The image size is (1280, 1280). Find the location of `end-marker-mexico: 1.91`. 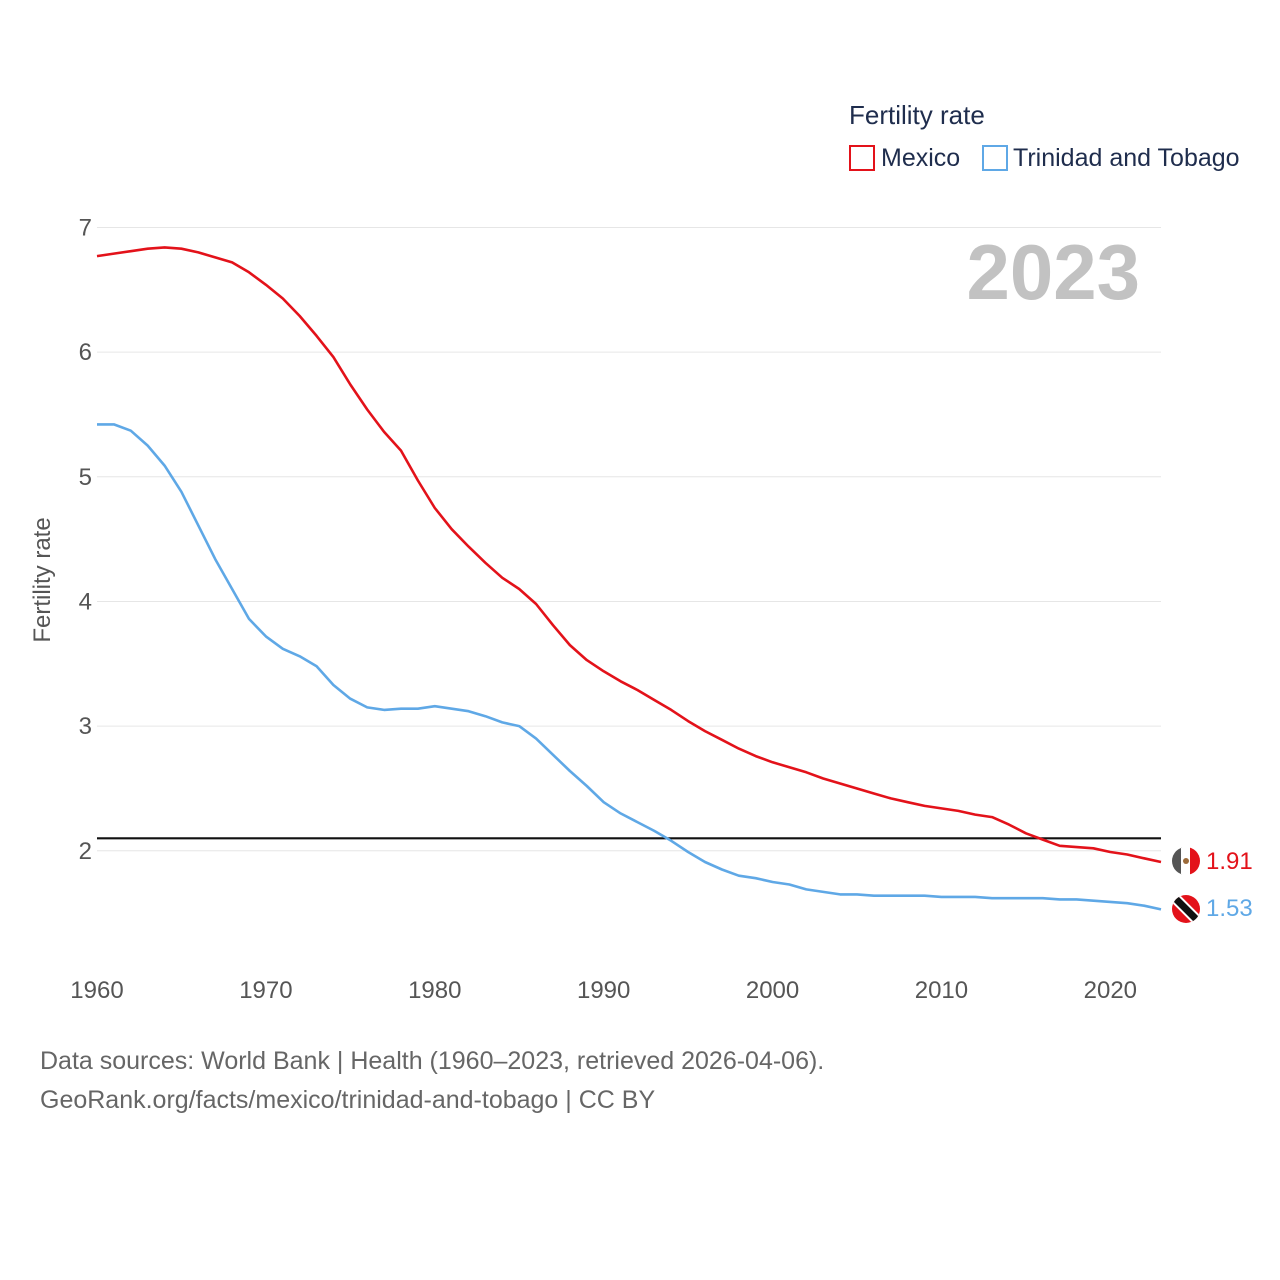

end-marker-mexico: 1.91 is located at coordinates (1212, 861).